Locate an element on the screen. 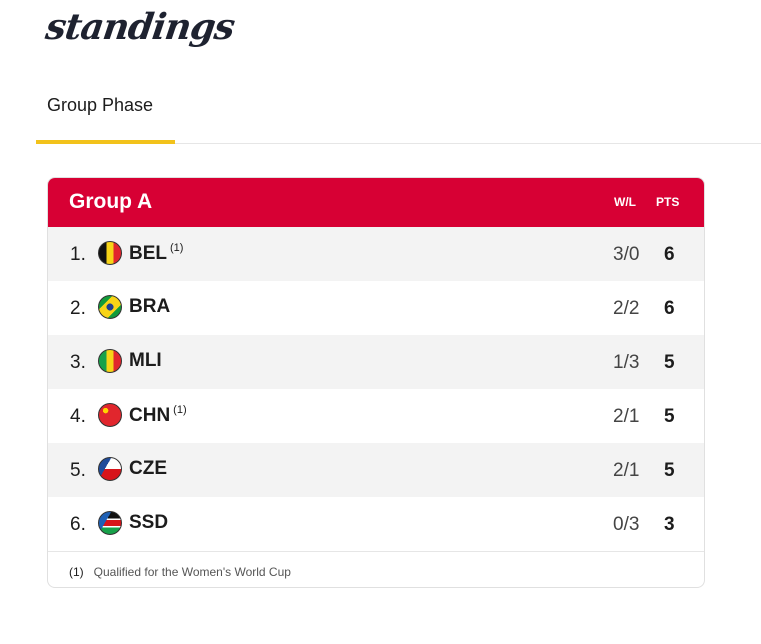  mali-flag-icon is located at coordinates (110, 361).